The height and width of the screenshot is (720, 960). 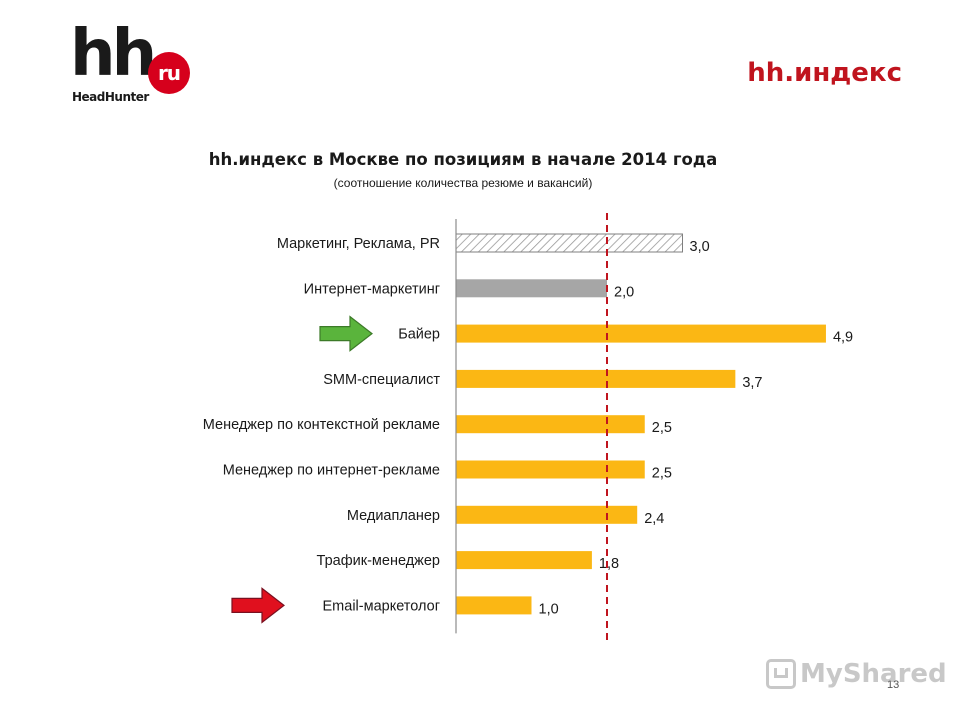 What do you see at coordinates (419, 335) in the screenshot?
I see `category-label: Байер` at bounding box center [419, 335].